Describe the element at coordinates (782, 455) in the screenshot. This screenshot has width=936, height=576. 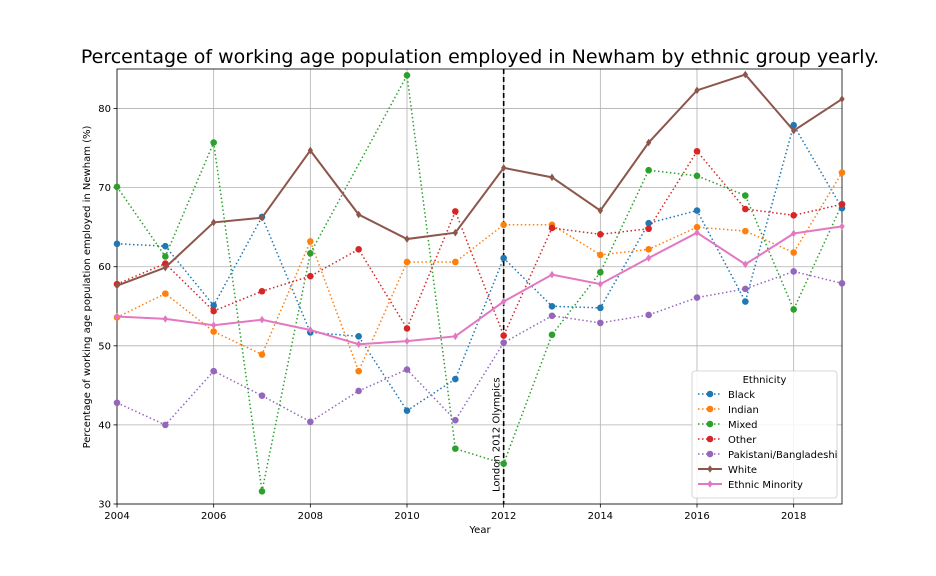
I see `legend-label: Pakistani/Bangladeshi` at that location.